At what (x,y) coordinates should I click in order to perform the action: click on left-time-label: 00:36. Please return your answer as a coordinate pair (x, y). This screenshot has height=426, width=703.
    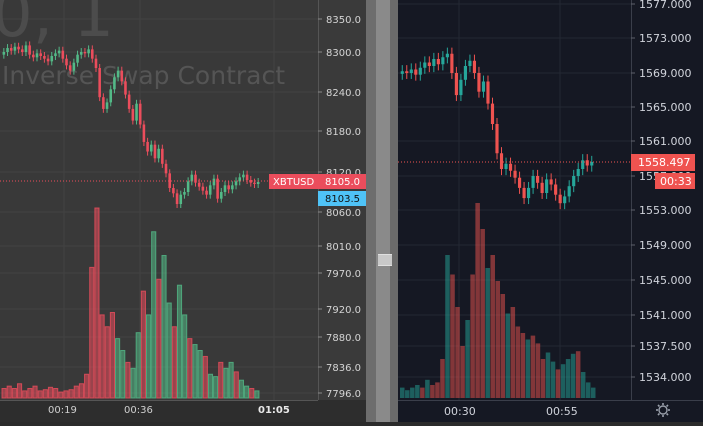
    Looking at the image, I should click on (138, 410).